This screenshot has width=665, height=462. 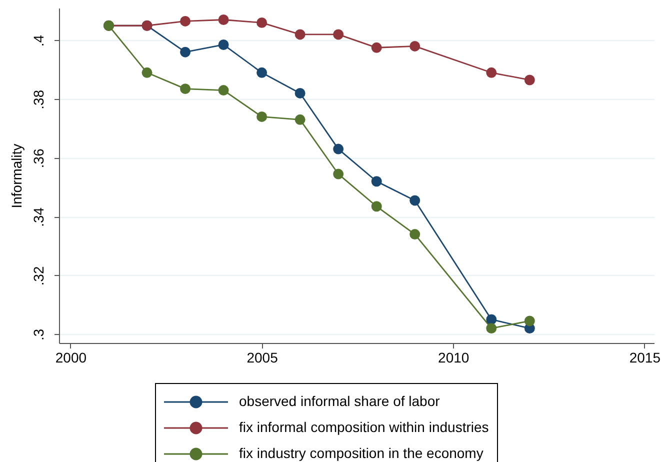 What do you see at coordinates (645, 358) in the screenshot?
I see `x-tick-label: 2015` at bounding box center [645, 358].